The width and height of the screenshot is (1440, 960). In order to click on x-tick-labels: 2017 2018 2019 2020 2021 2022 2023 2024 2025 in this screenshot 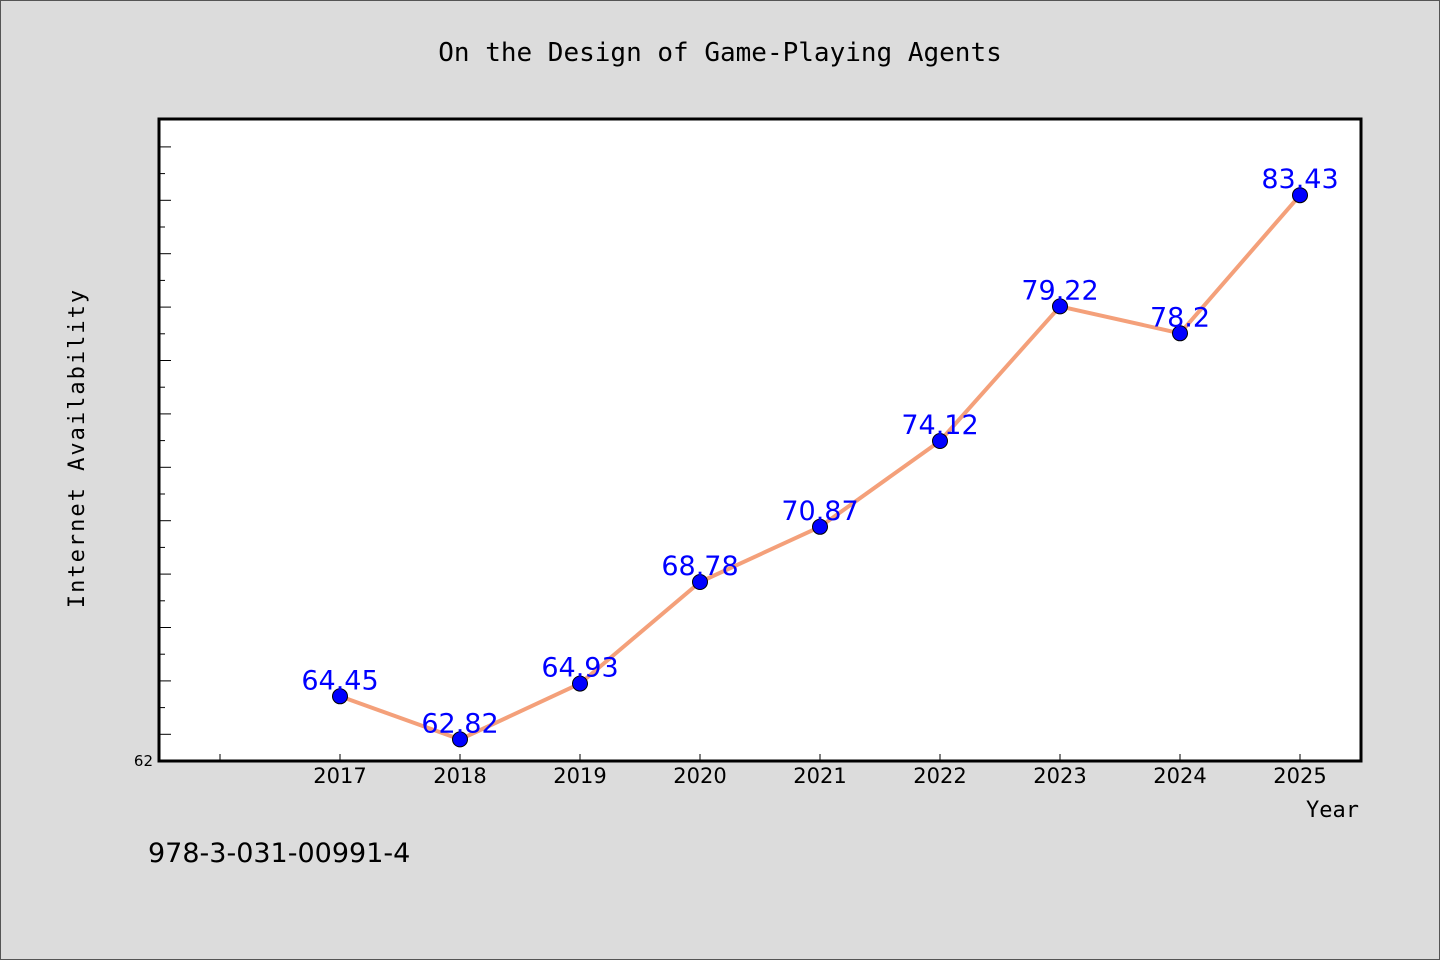, I will do `click(819, 776)`.